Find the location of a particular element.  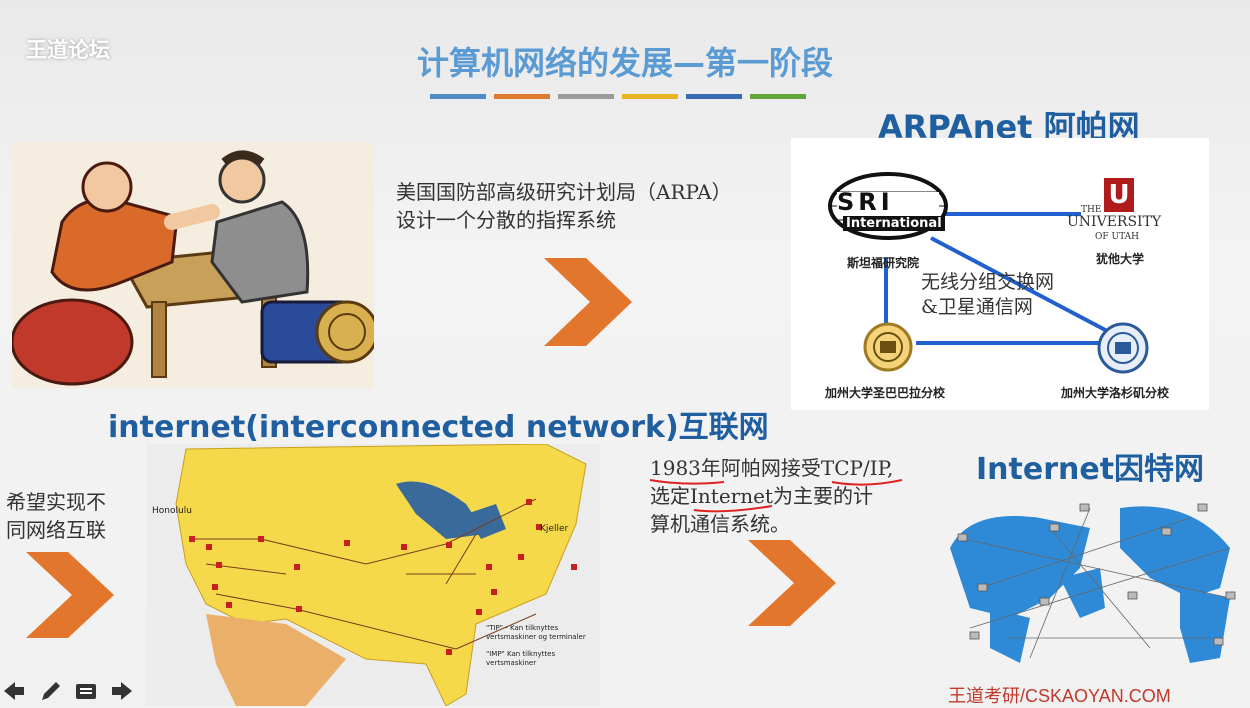

footer-brand: 王道考研/CSKAOYAN.COM is located at coordinates (1059, 696).